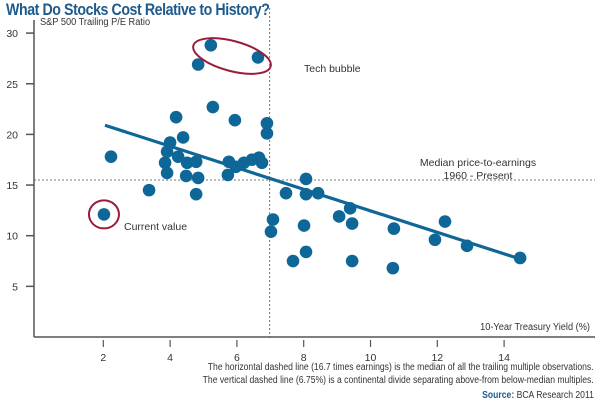 This screenshot has height=405, width=600. I want to click on chart-title: What Do Stocks Cost Relative to History?, so click(138, 10).